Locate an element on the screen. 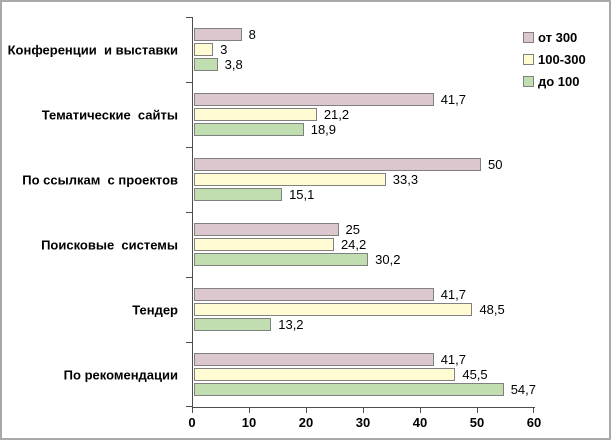 The width and height of the screenshot is (611, 440). bar-value-label: 13,2 is located at coordinates (291, 324).